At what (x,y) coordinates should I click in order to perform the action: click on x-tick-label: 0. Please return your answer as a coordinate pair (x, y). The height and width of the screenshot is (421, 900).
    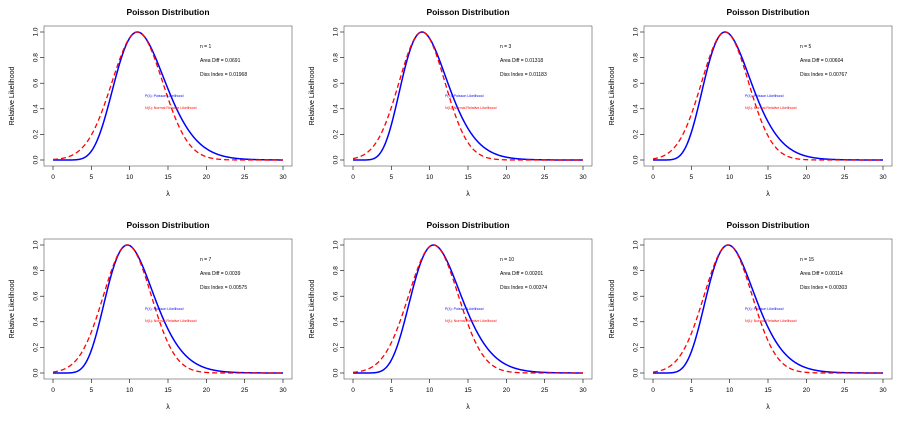
    Looking at the image, I should click on (353, 390).